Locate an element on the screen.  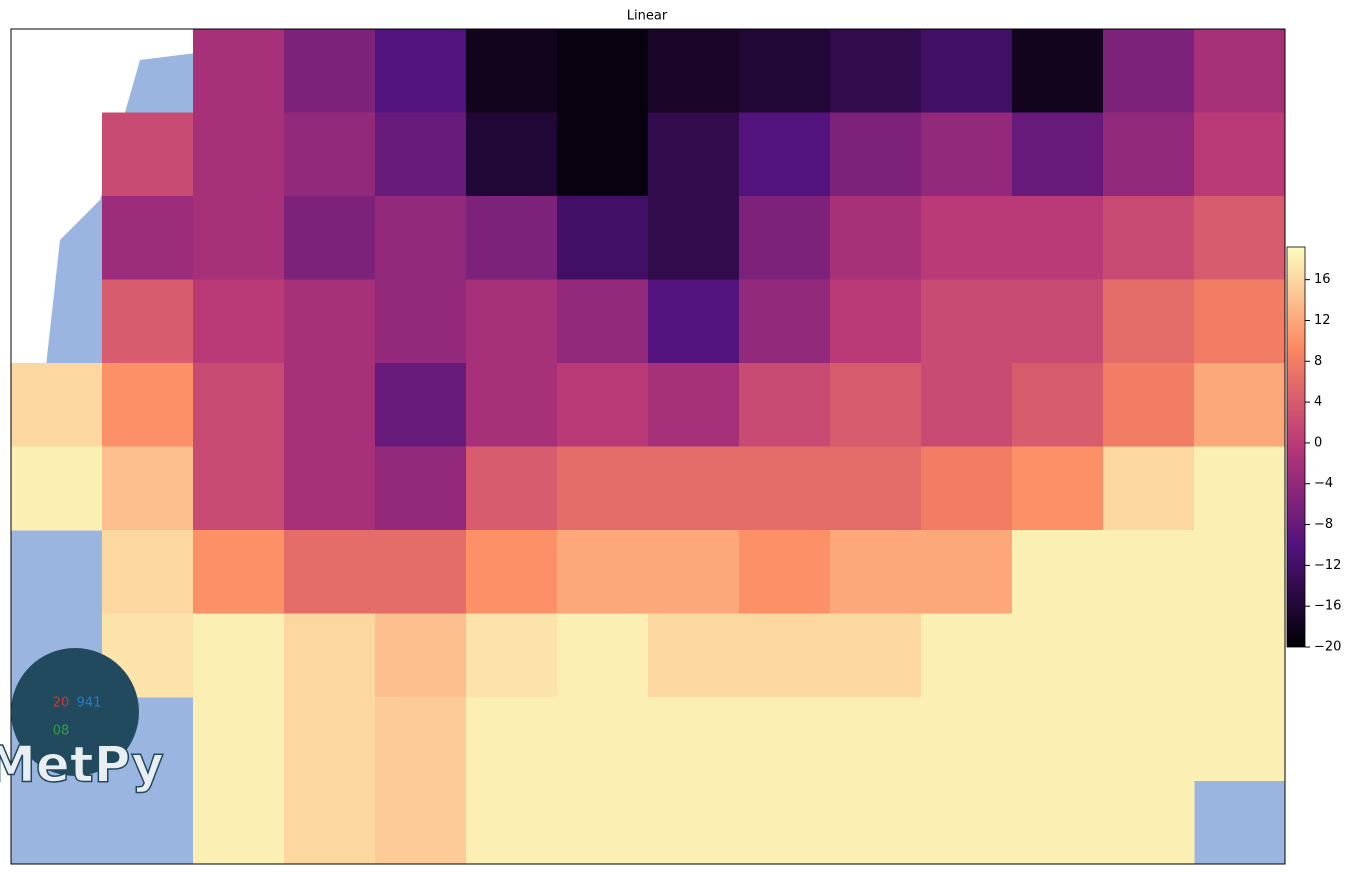
logo-globe is located at coordinates (75, 712).